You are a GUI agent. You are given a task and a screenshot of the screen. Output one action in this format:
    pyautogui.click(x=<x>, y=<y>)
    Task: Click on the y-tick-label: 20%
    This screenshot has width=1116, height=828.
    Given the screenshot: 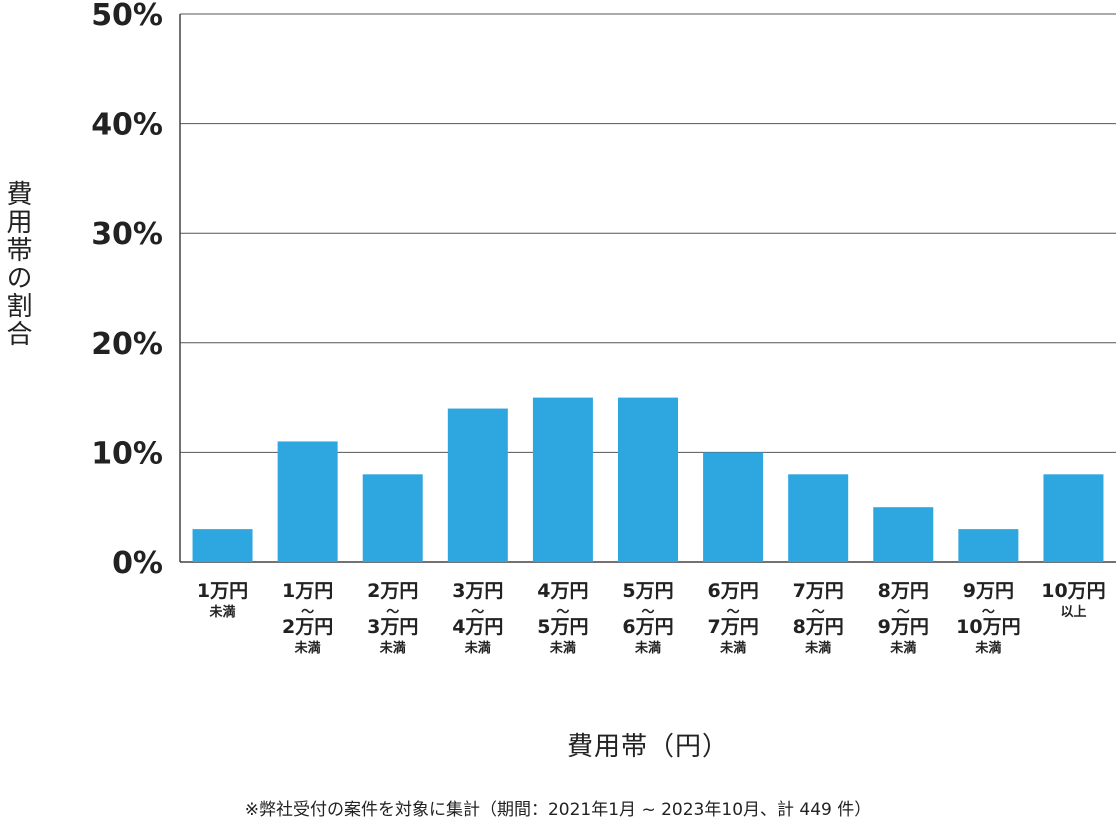 What is the action you would take?
    pyautogui.click(x=127, y=344)
    